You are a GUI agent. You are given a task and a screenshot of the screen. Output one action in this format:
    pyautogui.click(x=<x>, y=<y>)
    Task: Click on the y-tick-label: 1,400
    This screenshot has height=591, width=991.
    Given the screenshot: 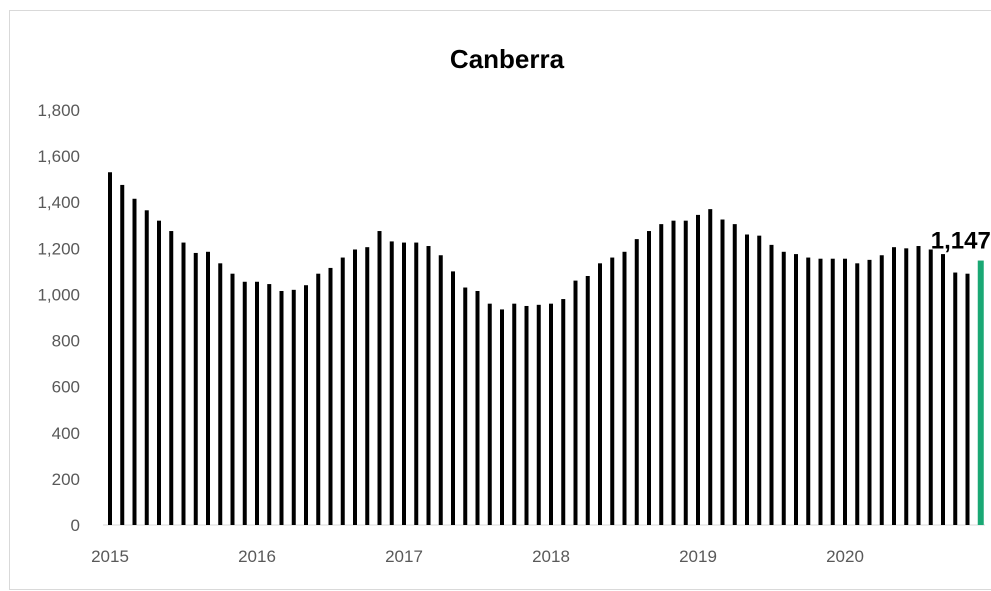 What is the action you would take?
    pyautogui.click(x=58, y=202)
    